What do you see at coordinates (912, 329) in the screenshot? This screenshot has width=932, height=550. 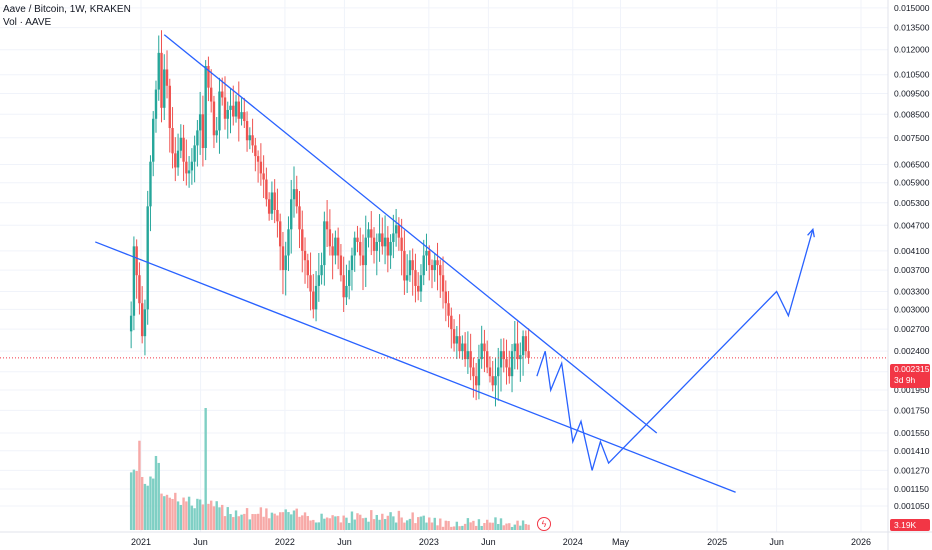 I see `price-tick-label: 0.002700` at bounding box center [912, 329].